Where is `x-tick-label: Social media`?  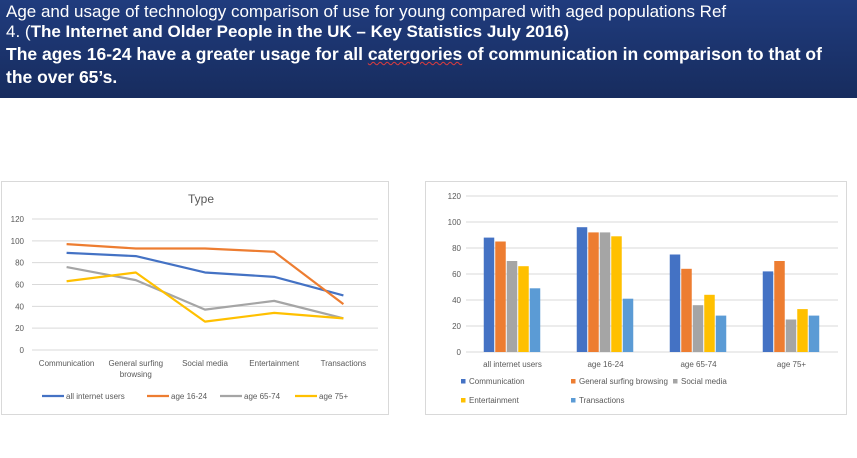
x-tick-label: Social media is located at coordinates (205, 363).